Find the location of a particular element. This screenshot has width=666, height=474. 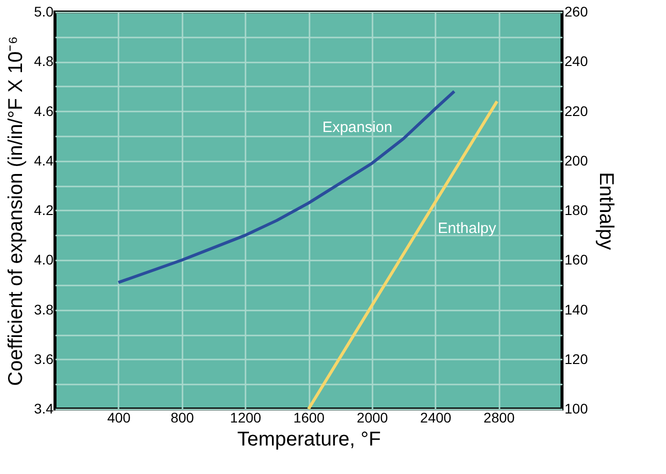

x-tick-label: 2800 is located at coordinates (499, 418).